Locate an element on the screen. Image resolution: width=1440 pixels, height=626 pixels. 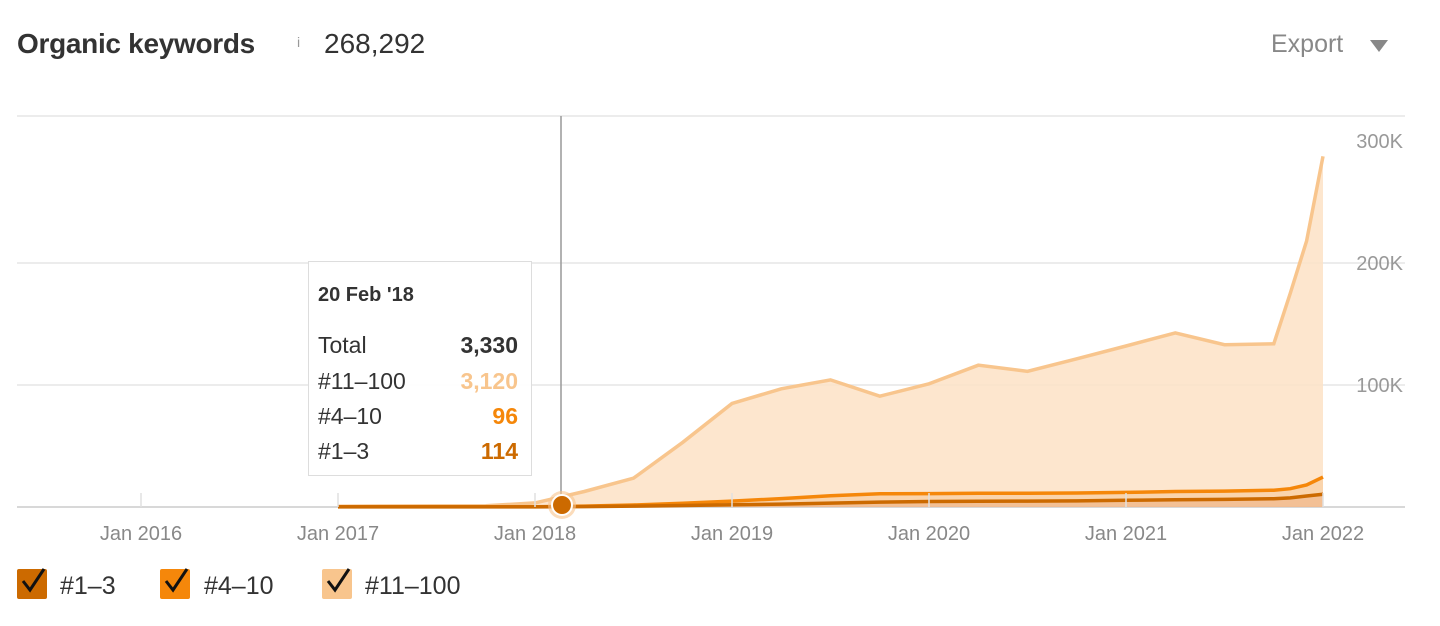
tooltip-value: 114 is located at coordinates (499, 451).